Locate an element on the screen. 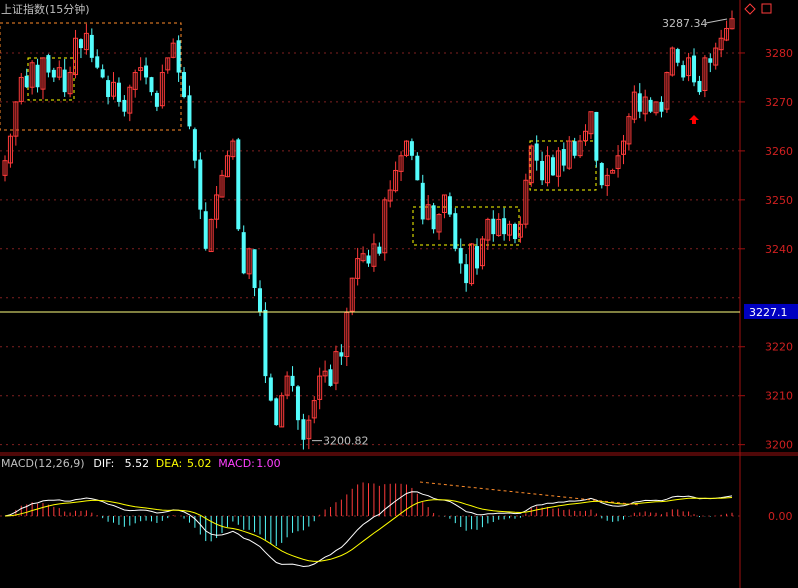 The height and width of the screenshot is (588, 798). dea-line is located at coordinates (368, 529).